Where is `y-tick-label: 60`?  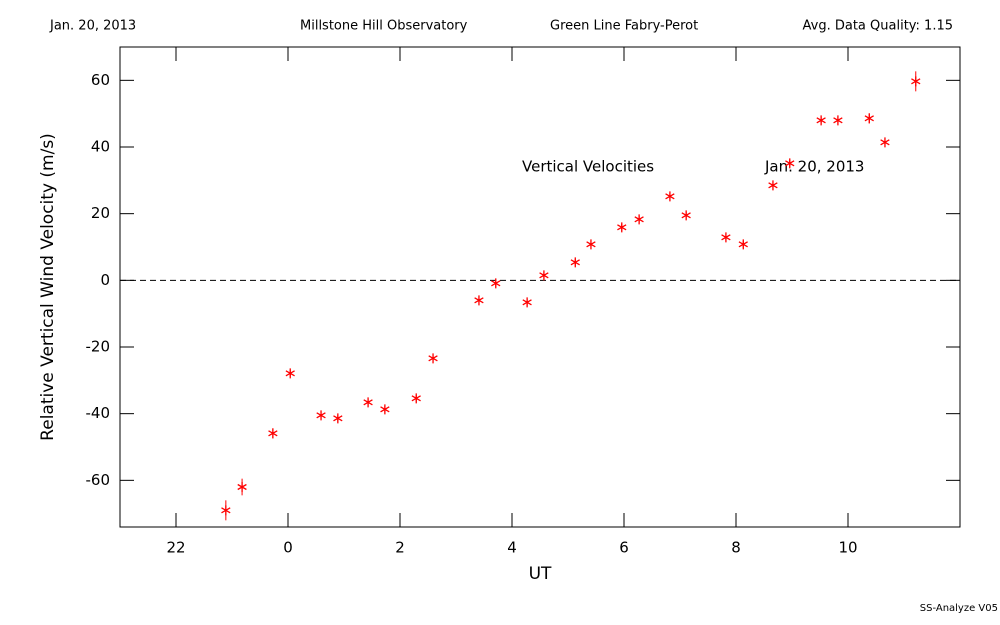
y-tick-label: 60 is located at coordinates (100, 80).